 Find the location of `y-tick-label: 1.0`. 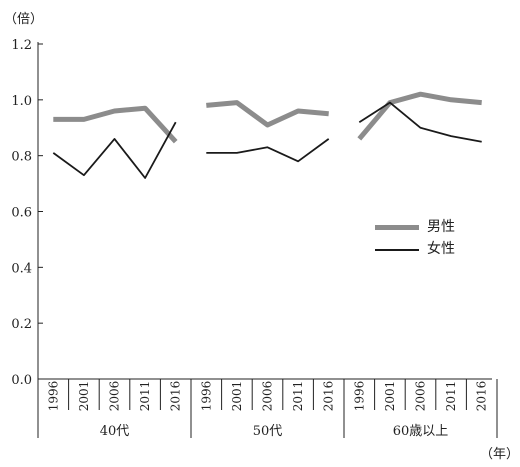

y-tick-label: 1.0 is located at coordinates (21, 101).